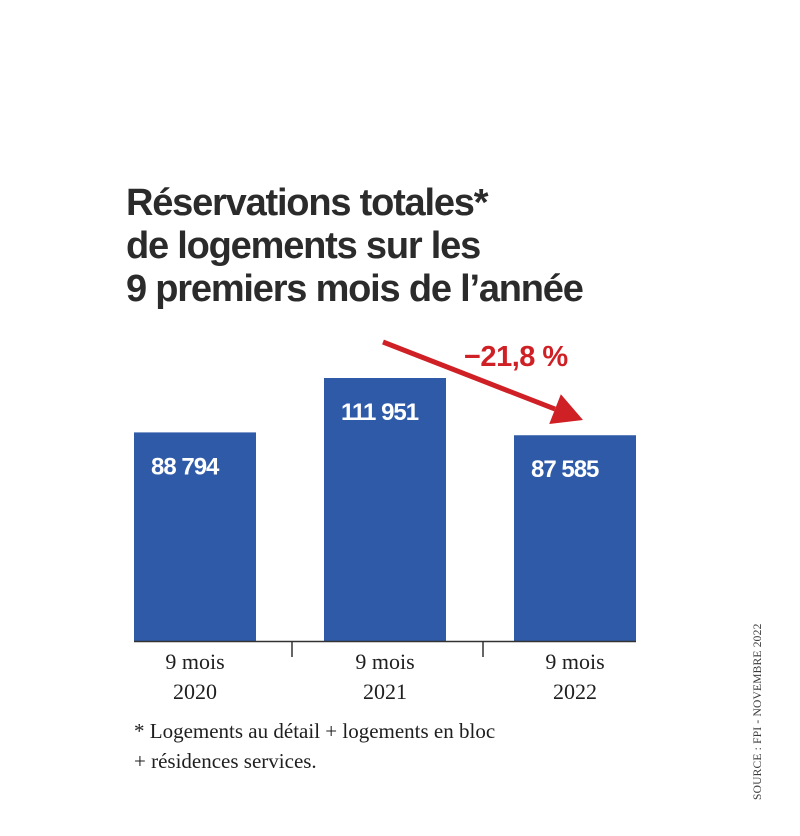 This screenshot has height=836, width=800. I want to click on x-tick-label-1-1: 2021, so click(385, 691).